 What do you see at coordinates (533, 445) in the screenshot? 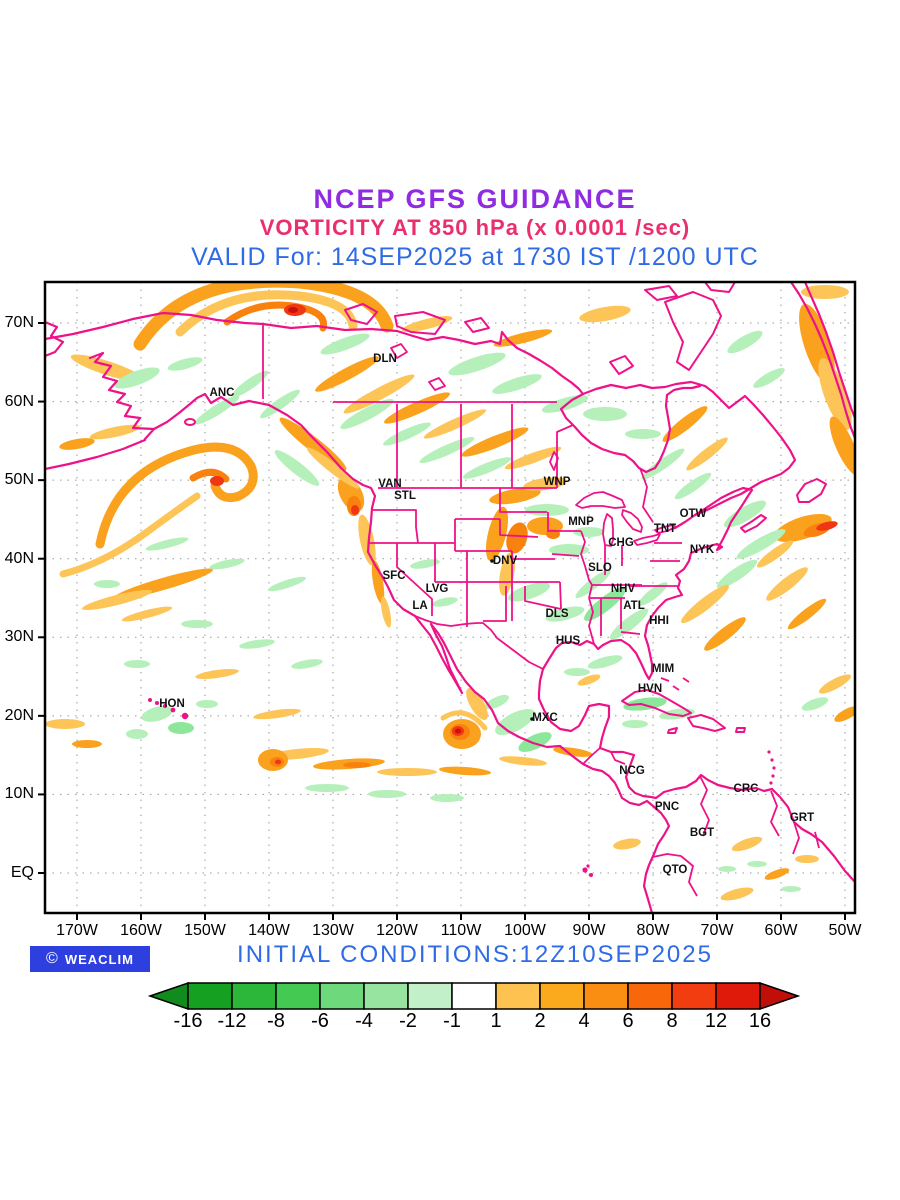
I see `lakes` at bounding box center [533, 445].